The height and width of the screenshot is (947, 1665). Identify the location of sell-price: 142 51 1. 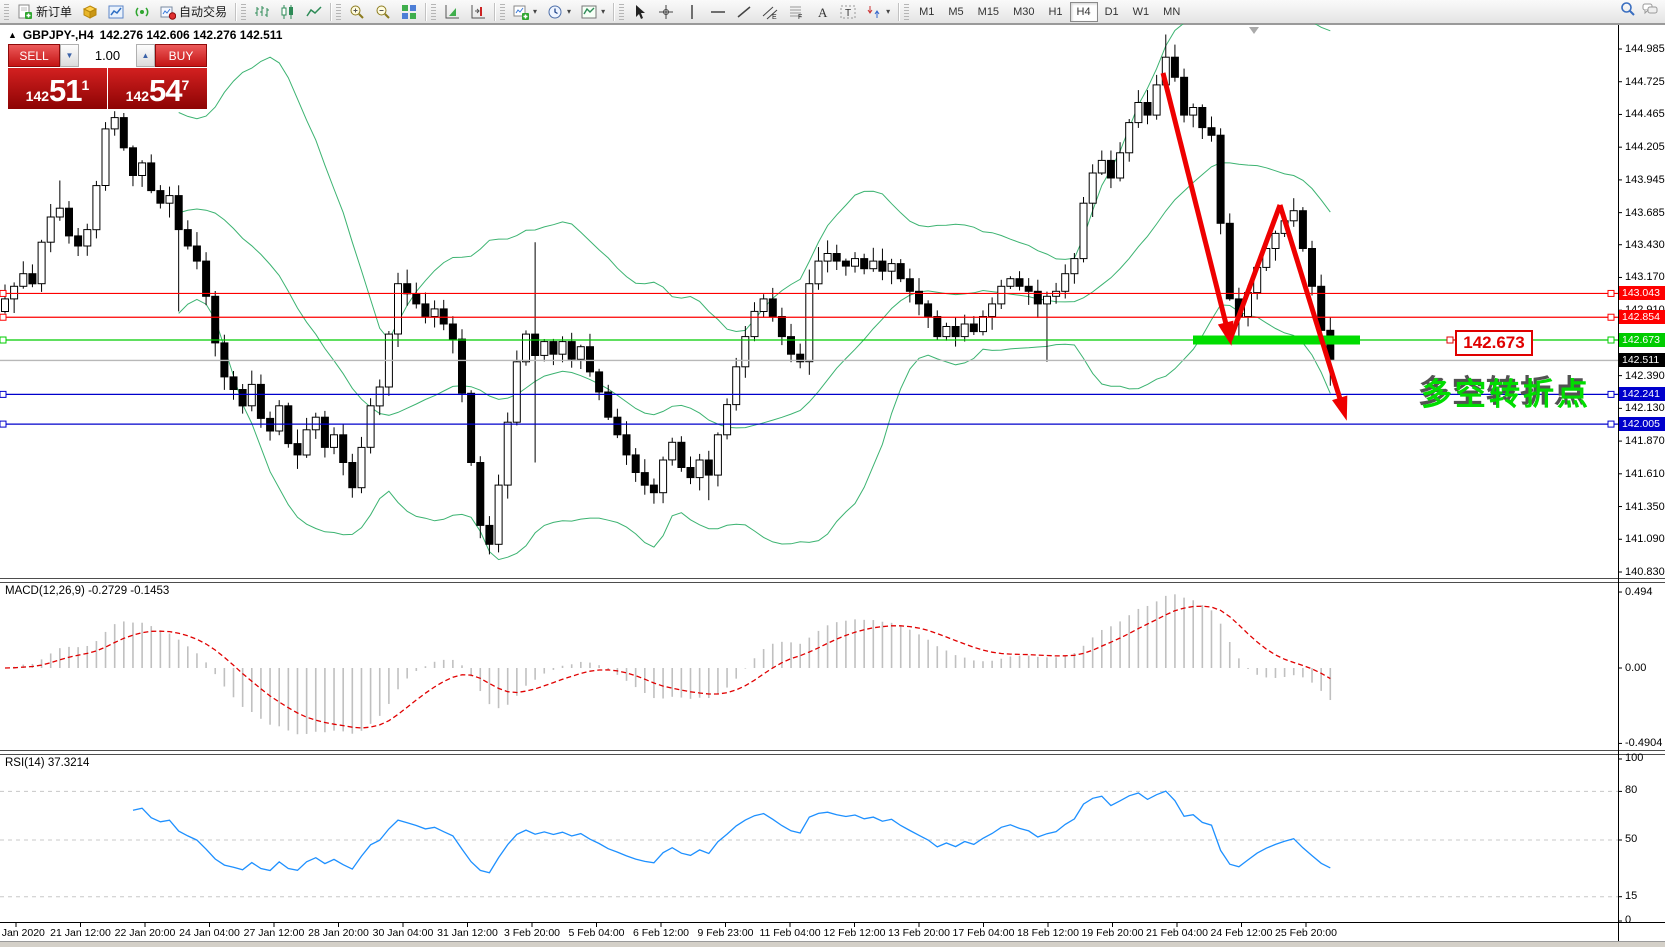
(57, 88).